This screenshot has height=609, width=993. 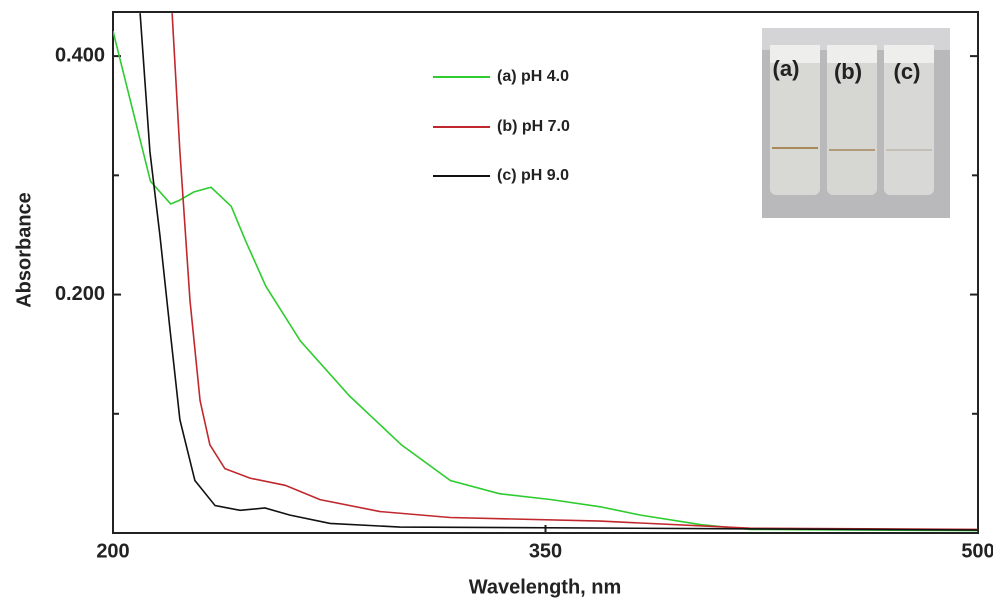 I want to click on legend-label: (a) pH 4.0, so click(x=533, y=76).